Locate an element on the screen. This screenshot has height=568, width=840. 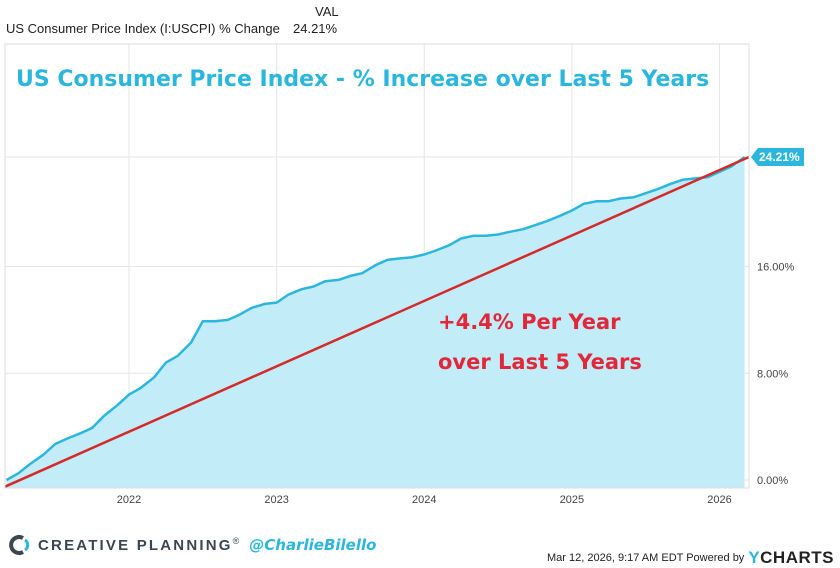
y-tick-label: 16.00% is located at coordinates (776, 268).